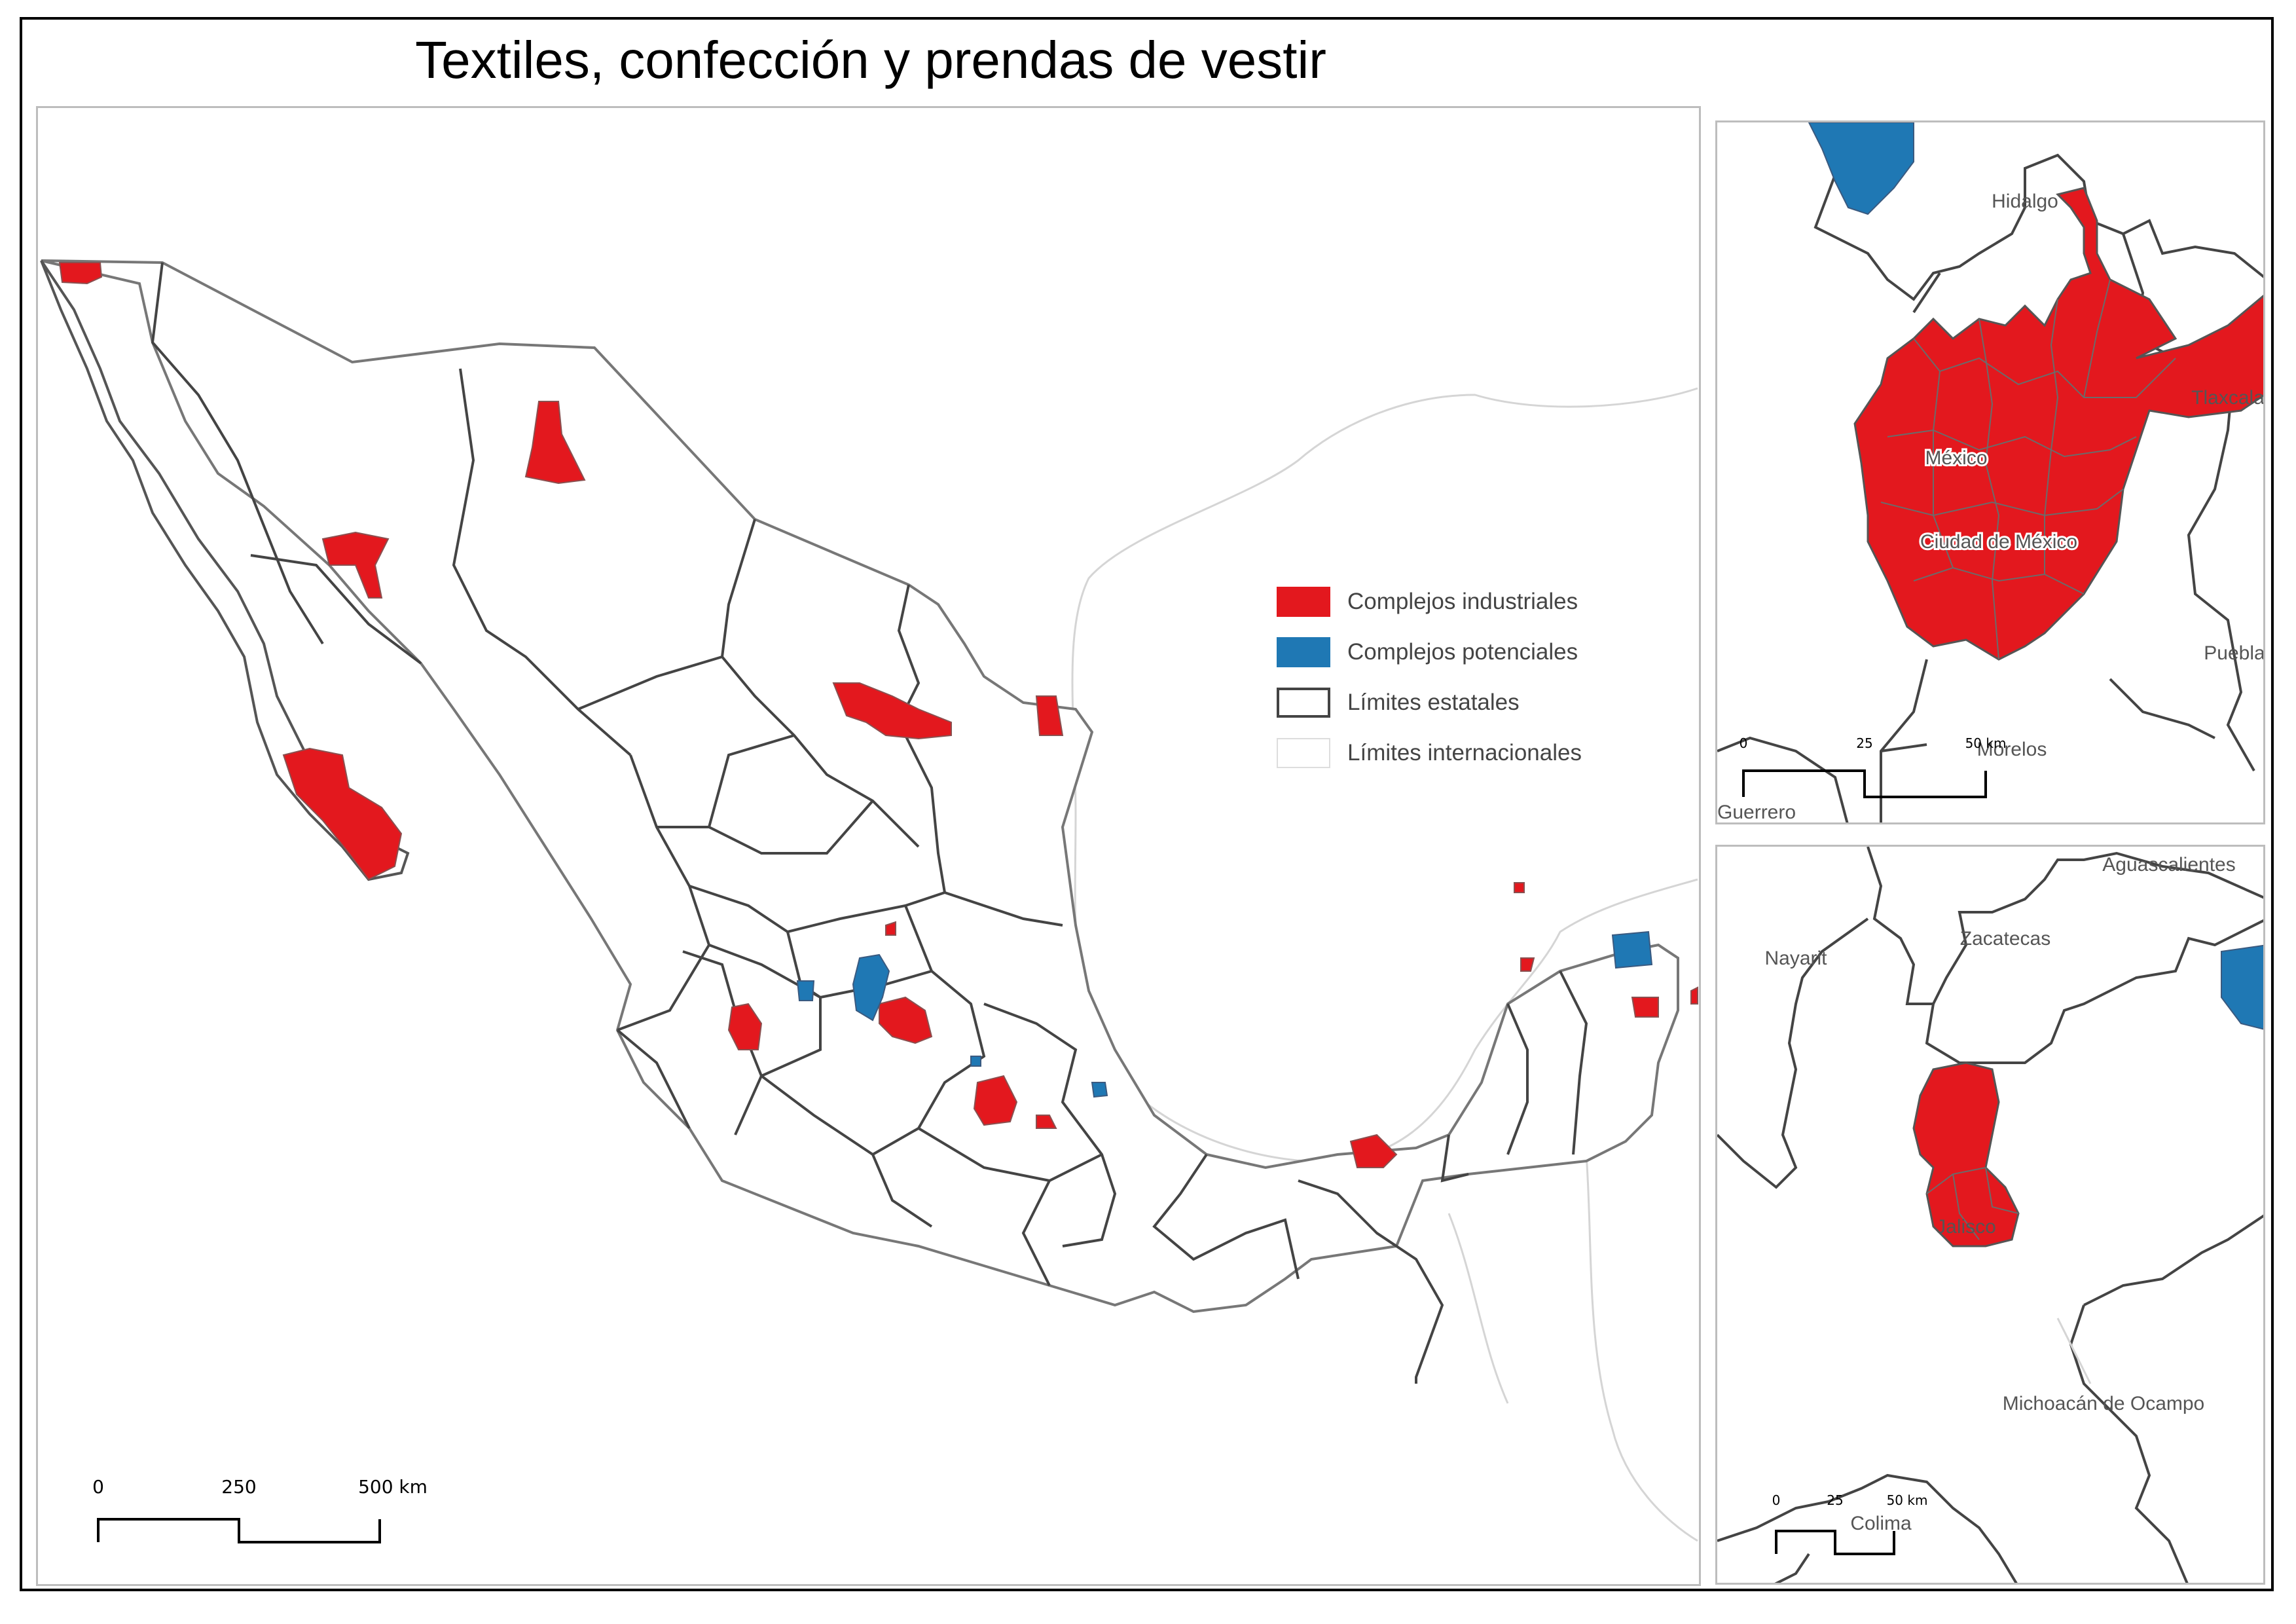 Image resolution: width=2296 pixels, height=1624 pixels. What do you see at coordinates (1756, 812) in the screenshot?
I see `label-guerrero: Guerrero` at bounding box center [1756, 812].